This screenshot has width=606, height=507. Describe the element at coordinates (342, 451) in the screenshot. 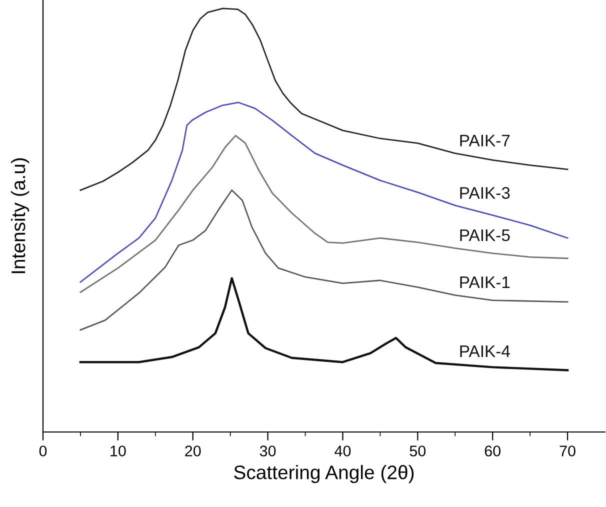

I see `x-tick-label: 40` at that location.